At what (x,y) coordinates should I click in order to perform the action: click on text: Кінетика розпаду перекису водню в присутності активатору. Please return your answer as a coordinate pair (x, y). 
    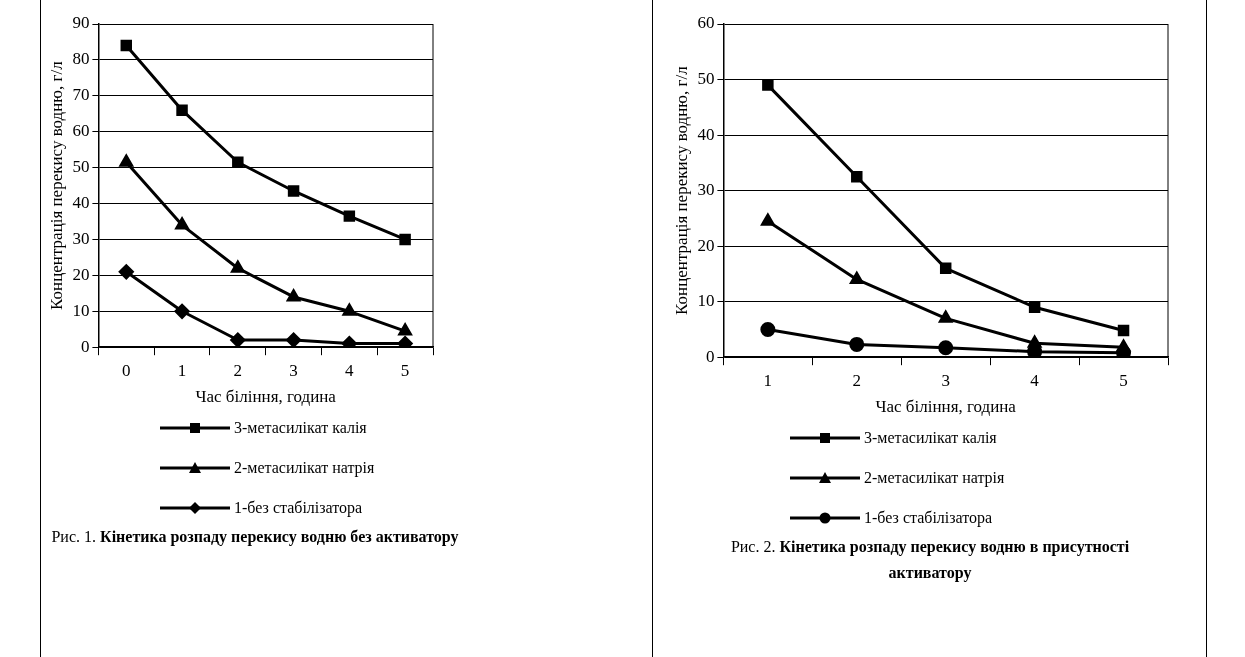
    Looking at the image, I should click on (954, 559).